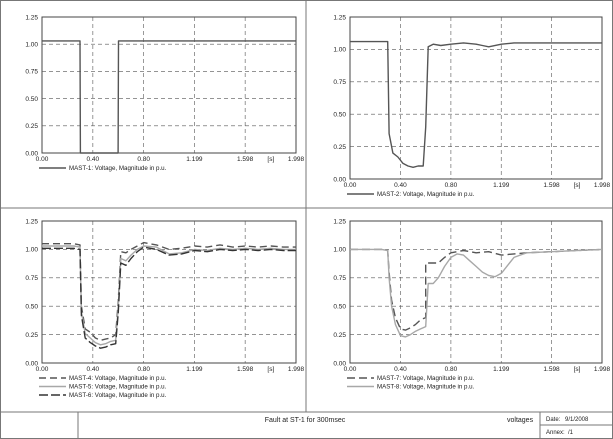 The width and height of the screenshot is (613, 439). Describe the element at coordinates (118, 168) in the screenshot. I see `legend-label: MAST-1: Voltage, Magnitude in p.u.` at that location.